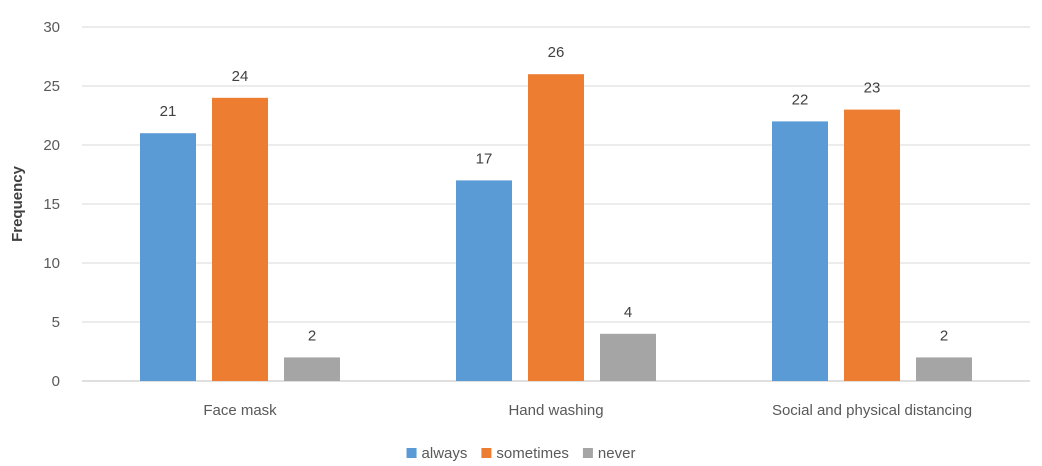 The height and width of the screenshot is (466, 1042). What do you see at coordinates (532, 453) in the screenshot?
I see `legend-label: sometimes` at bounding box center [532, 453].